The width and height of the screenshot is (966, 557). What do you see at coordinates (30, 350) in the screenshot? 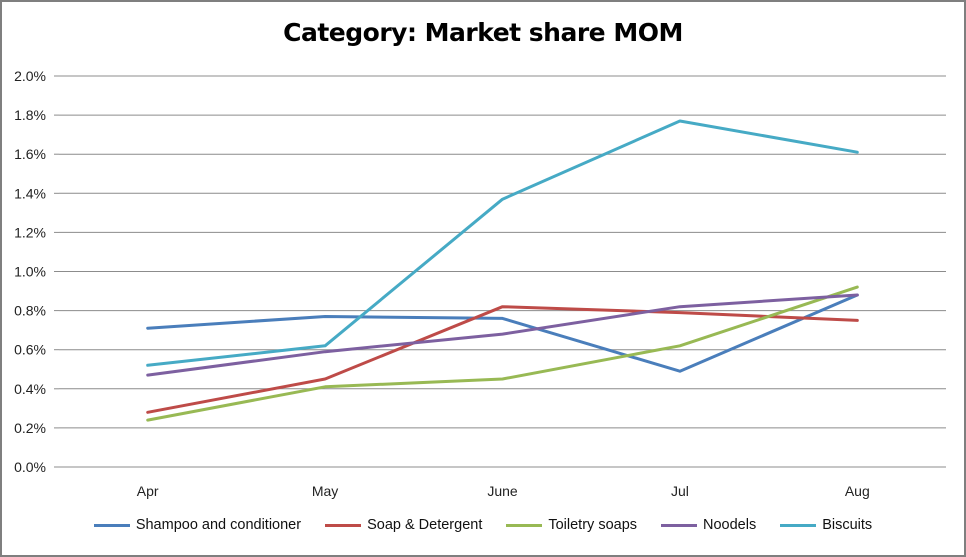
I see `y-tick-label: 0.6%` at bounding box center [30, 350].